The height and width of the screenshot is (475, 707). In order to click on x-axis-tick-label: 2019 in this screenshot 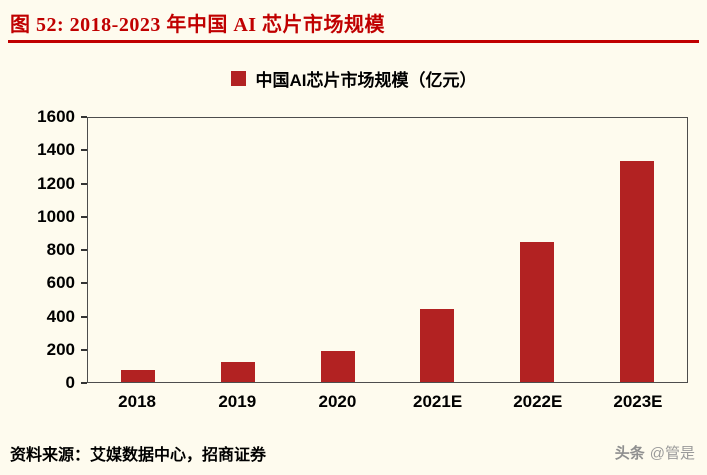, I will do `click(237, 401)`.